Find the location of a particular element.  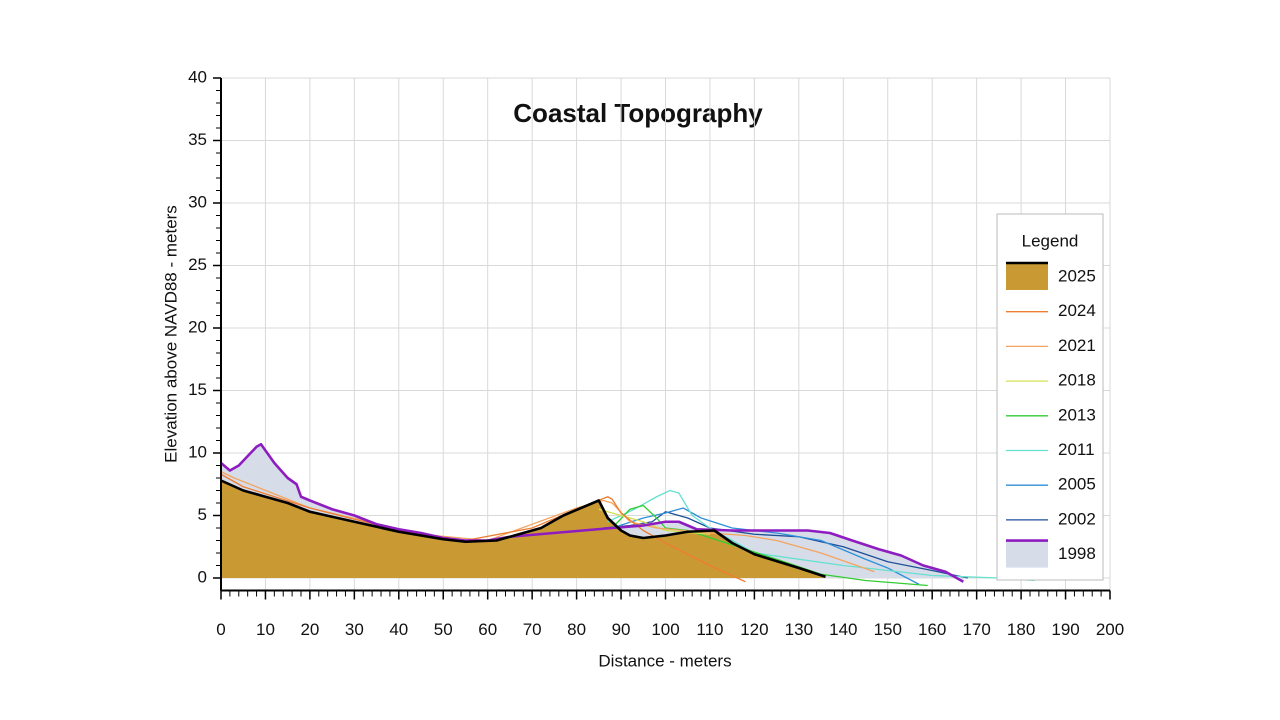

legend-label: 2013 is located at coordinates (1077, 414).